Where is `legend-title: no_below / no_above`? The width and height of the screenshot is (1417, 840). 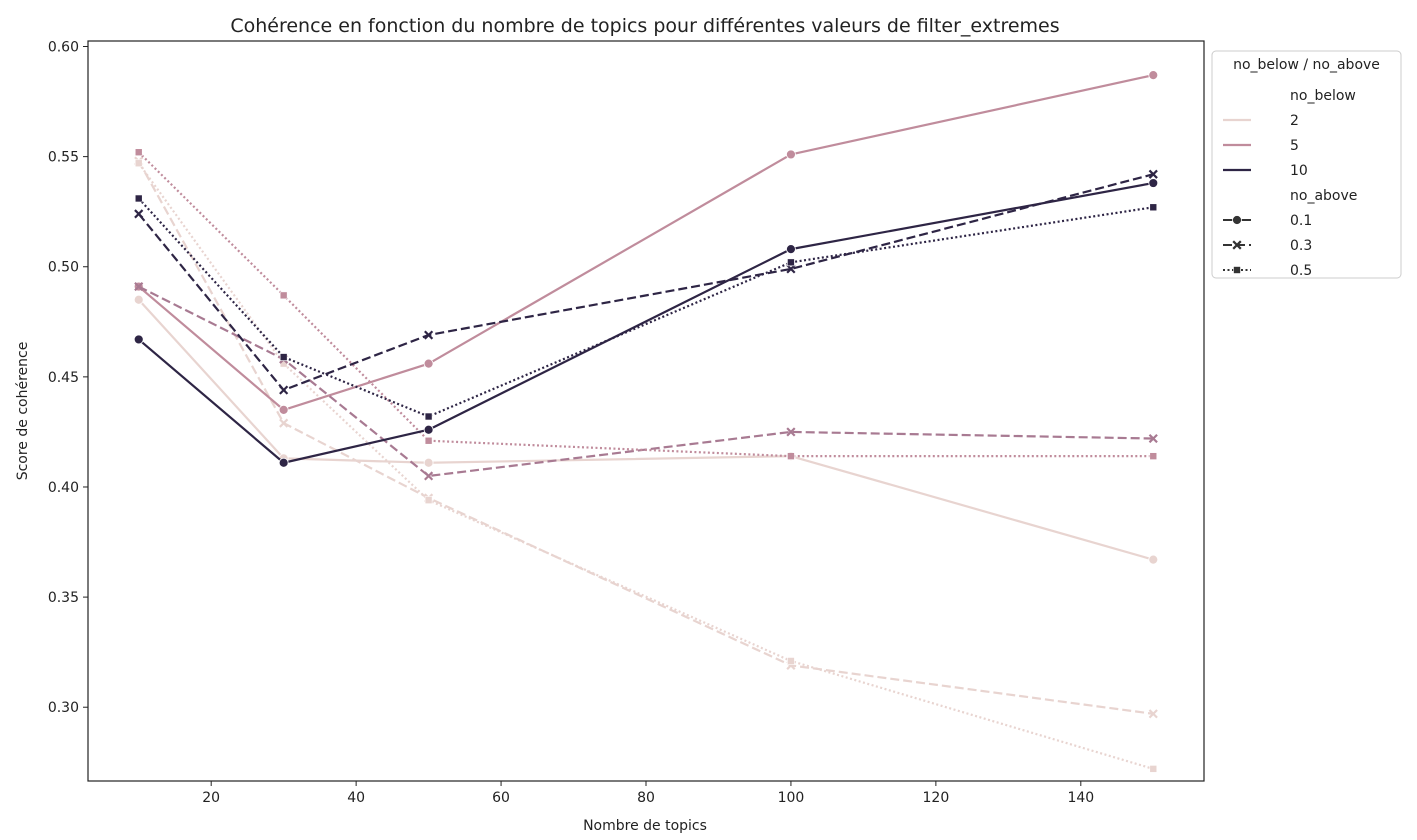
legend-title: no_below / no_above is located at coordinates (1306, 65).